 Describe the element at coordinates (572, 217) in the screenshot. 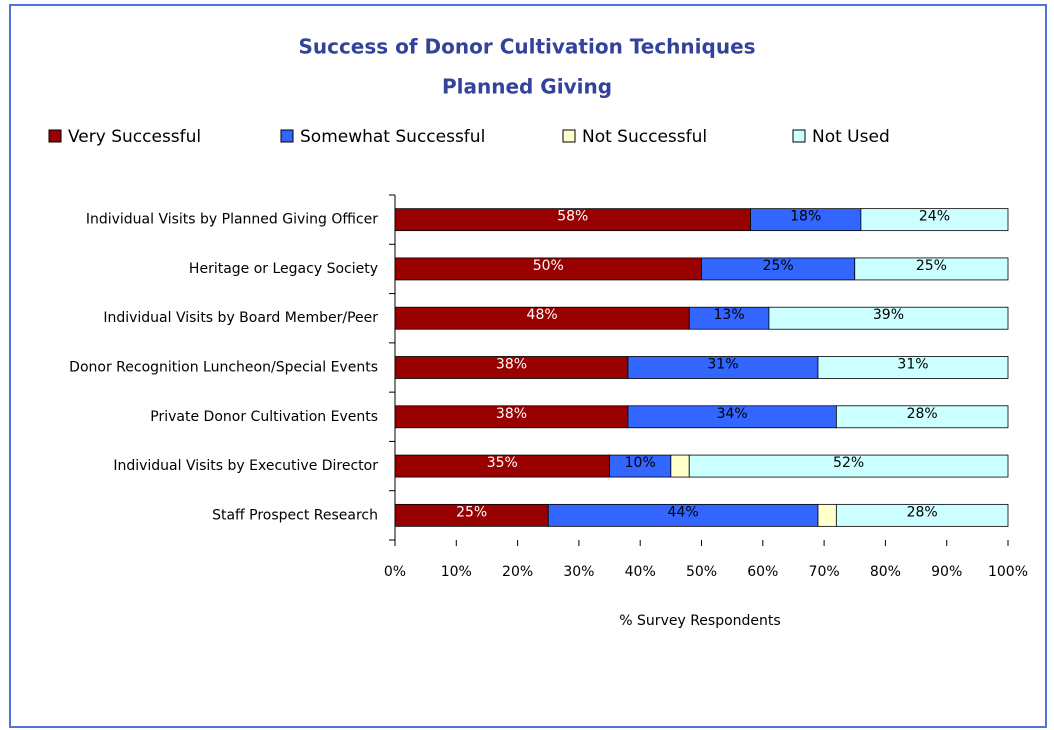

I see `data-label: 58%` at that location.